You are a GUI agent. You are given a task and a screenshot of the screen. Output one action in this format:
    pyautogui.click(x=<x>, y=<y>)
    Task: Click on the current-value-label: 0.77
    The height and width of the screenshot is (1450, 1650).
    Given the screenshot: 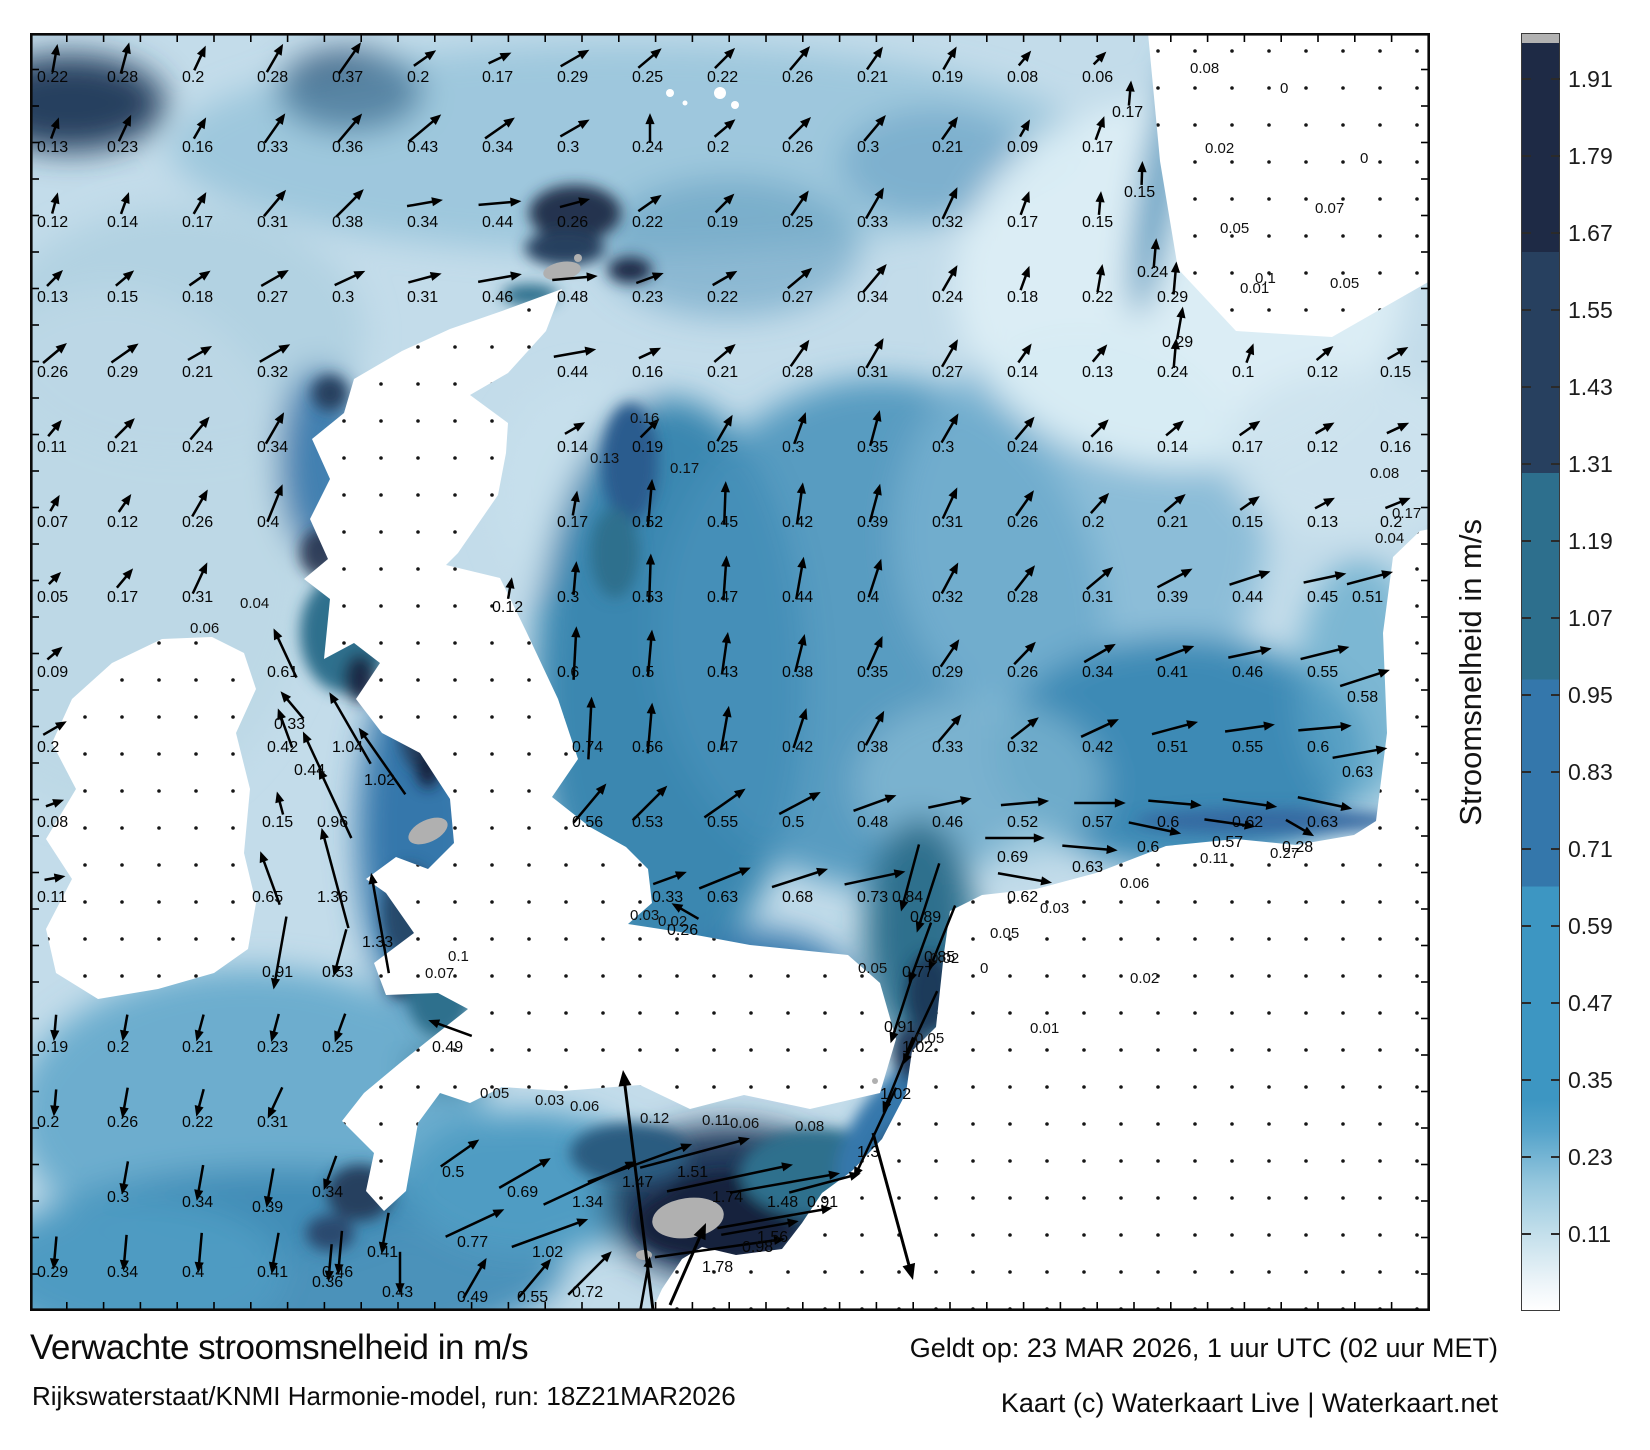 What is the action you would take?
    pyautogui.click(x=472, y=1242)
    